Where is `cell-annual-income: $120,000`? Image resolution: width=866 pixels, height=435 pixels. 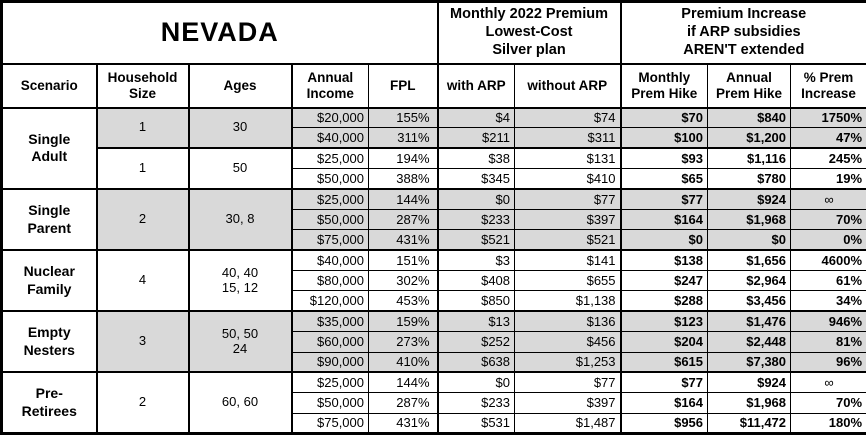
cell-annual-income: $120,000 is located at coordinates (329, 301).